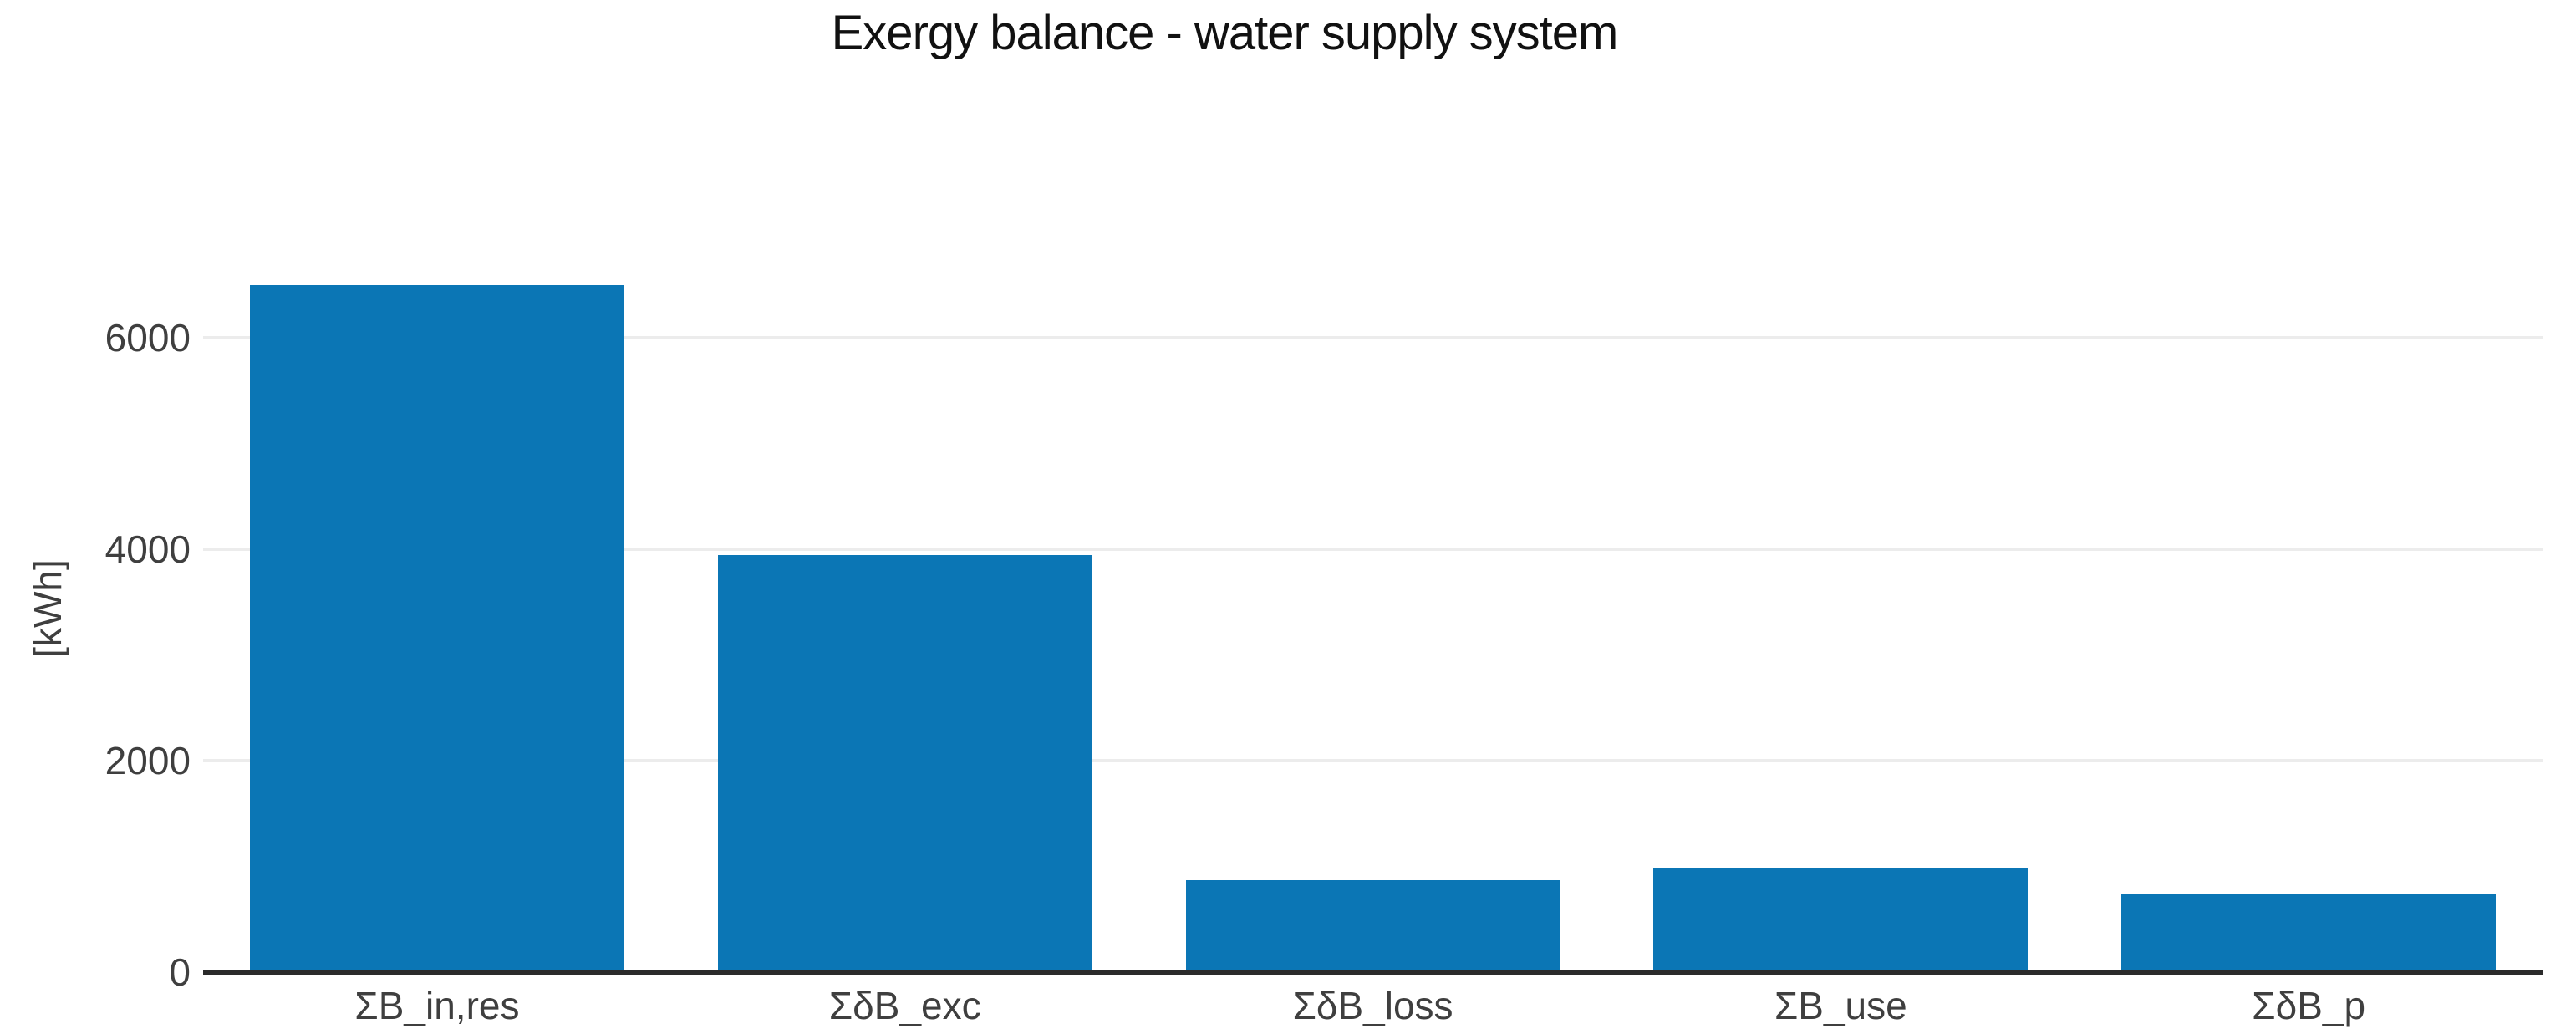  I want to click on y-tick-label-2000: 2000, so click(147, 761).